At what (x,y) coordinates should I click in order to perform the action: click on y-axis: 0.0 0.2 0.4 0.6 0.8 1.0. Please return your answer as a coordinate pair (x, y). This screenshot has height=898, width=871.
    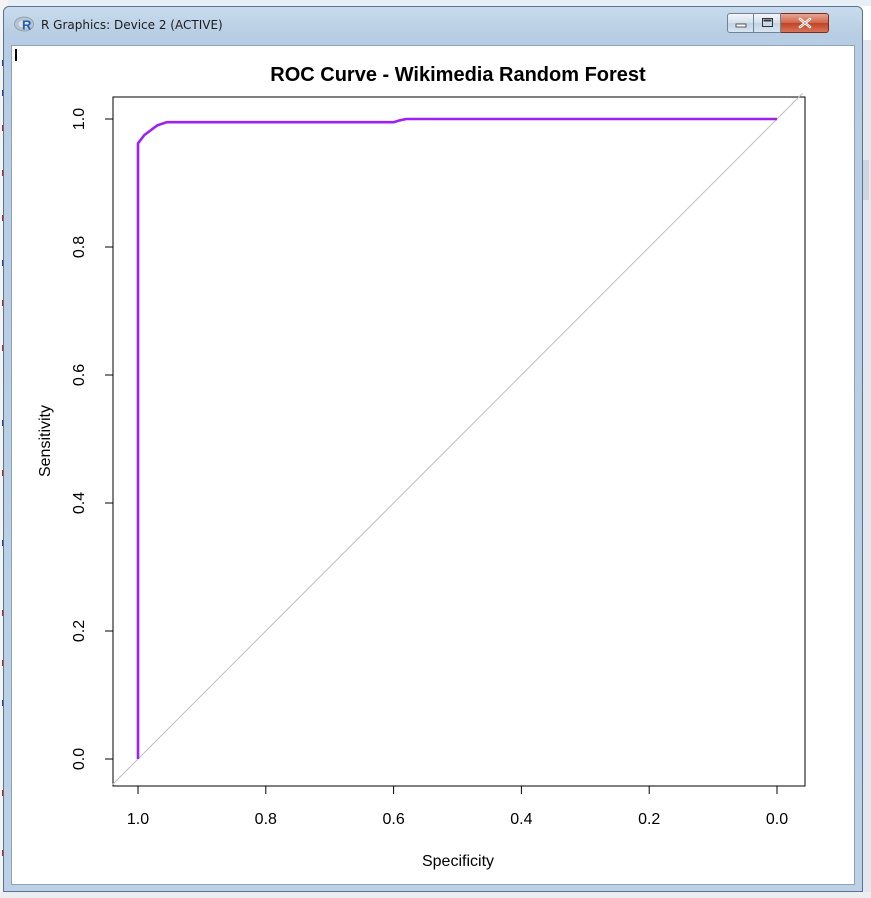
    Looking at the image, I should click on (92, 439).